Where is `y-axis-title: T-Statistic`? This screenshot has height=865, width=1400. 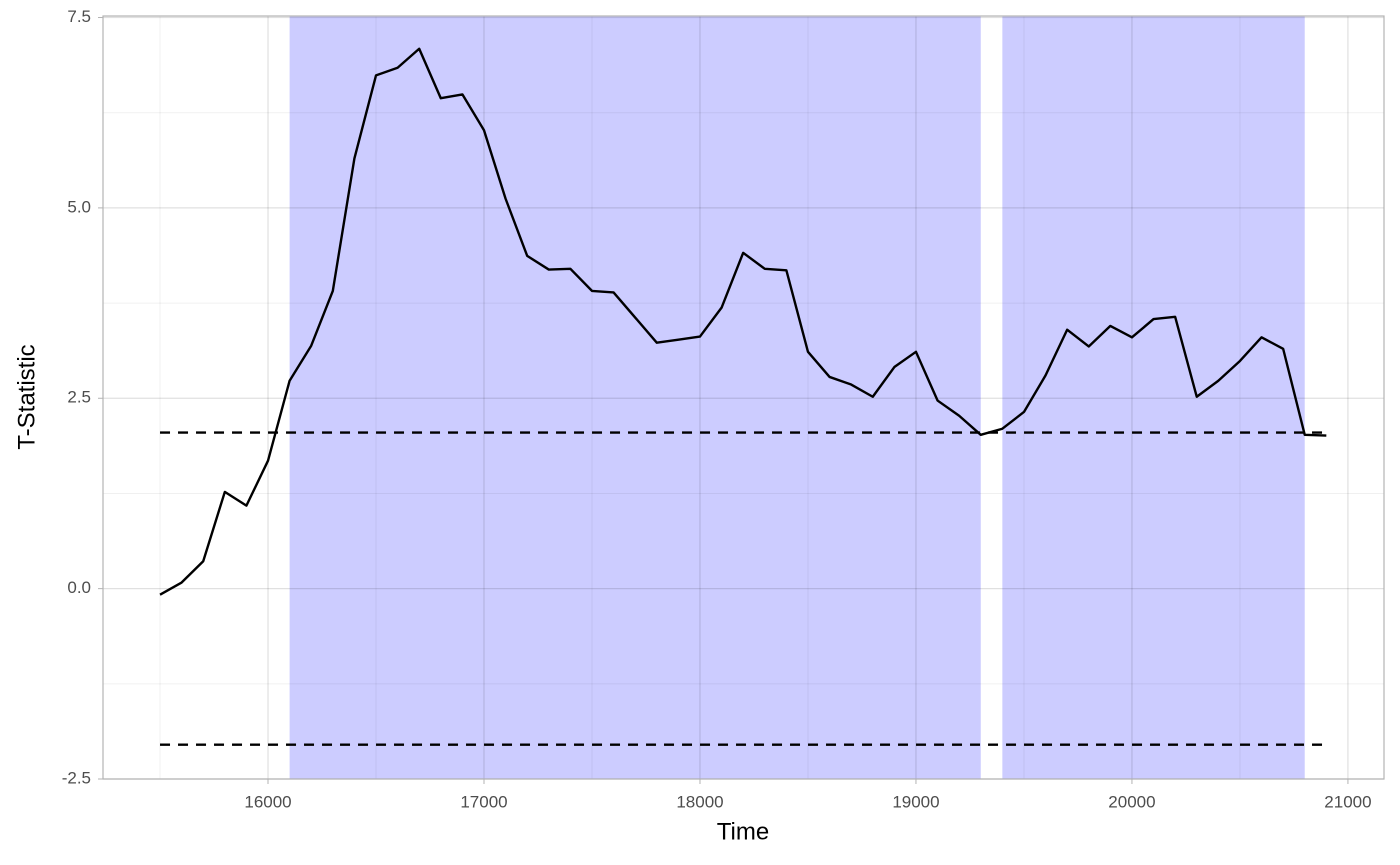
y-axis-title: T-Statistic is located at coordinates (26, 396).